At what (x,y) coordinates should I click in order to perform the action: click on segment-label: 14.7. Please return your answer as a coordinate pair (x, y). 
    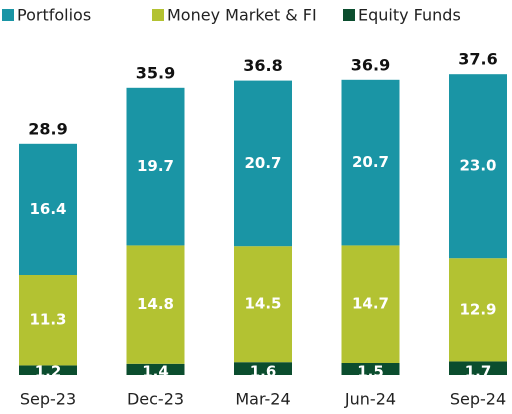
    Looking at the image, I should click on (370, 304).